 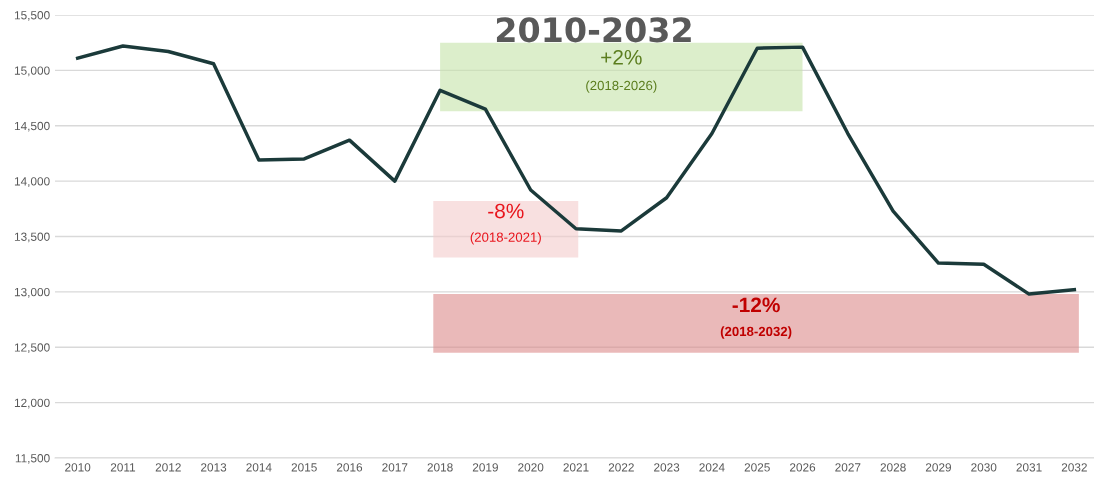 I want to click on x-tick-label: 2012, so click(x=168, y=467).